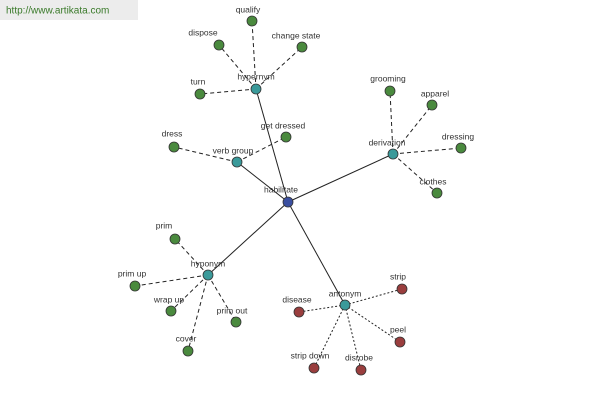 This screenshot has width=600, height=400. Describe the element at coordinates (132, 273) in the screenshot. I see `leaf-label: prim up` at that location.